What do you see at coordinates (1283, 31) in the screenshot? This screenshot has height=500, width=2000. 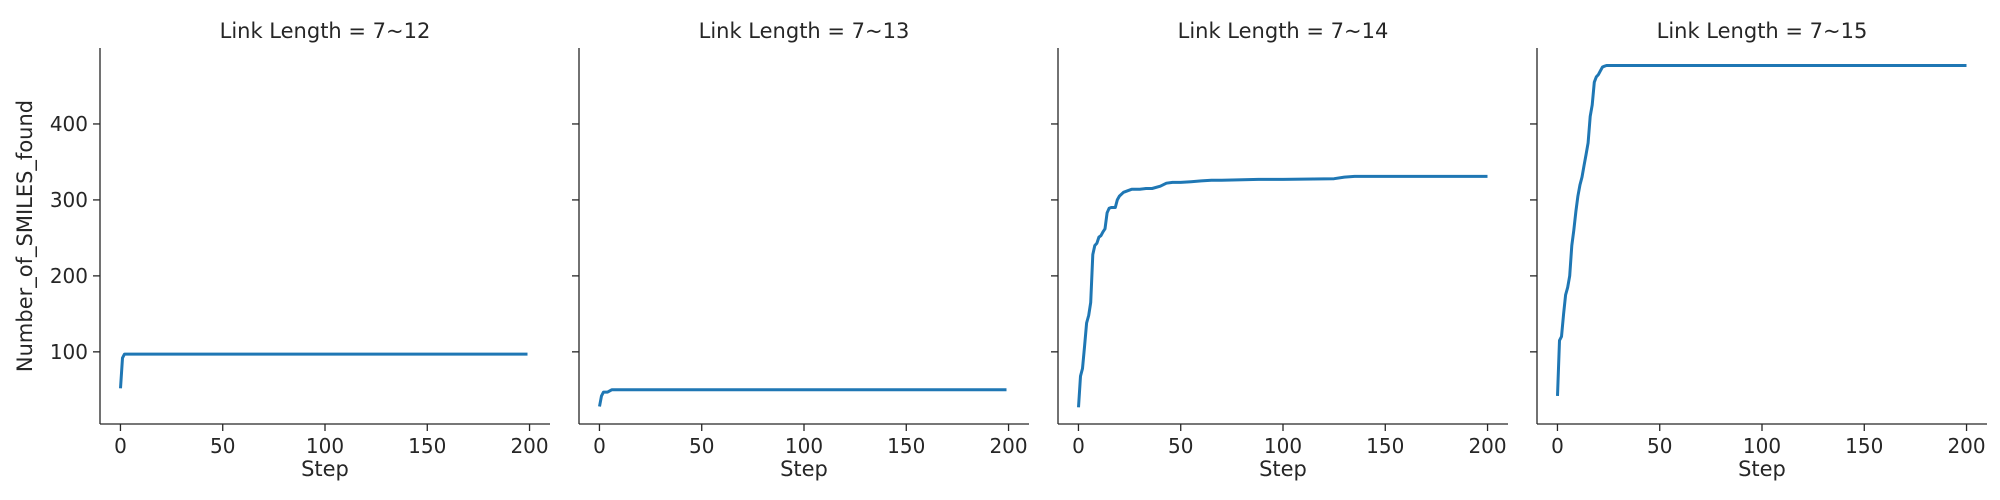 I see `panel-title: Link Length = 7~14` at bounding box center [1283, 31].